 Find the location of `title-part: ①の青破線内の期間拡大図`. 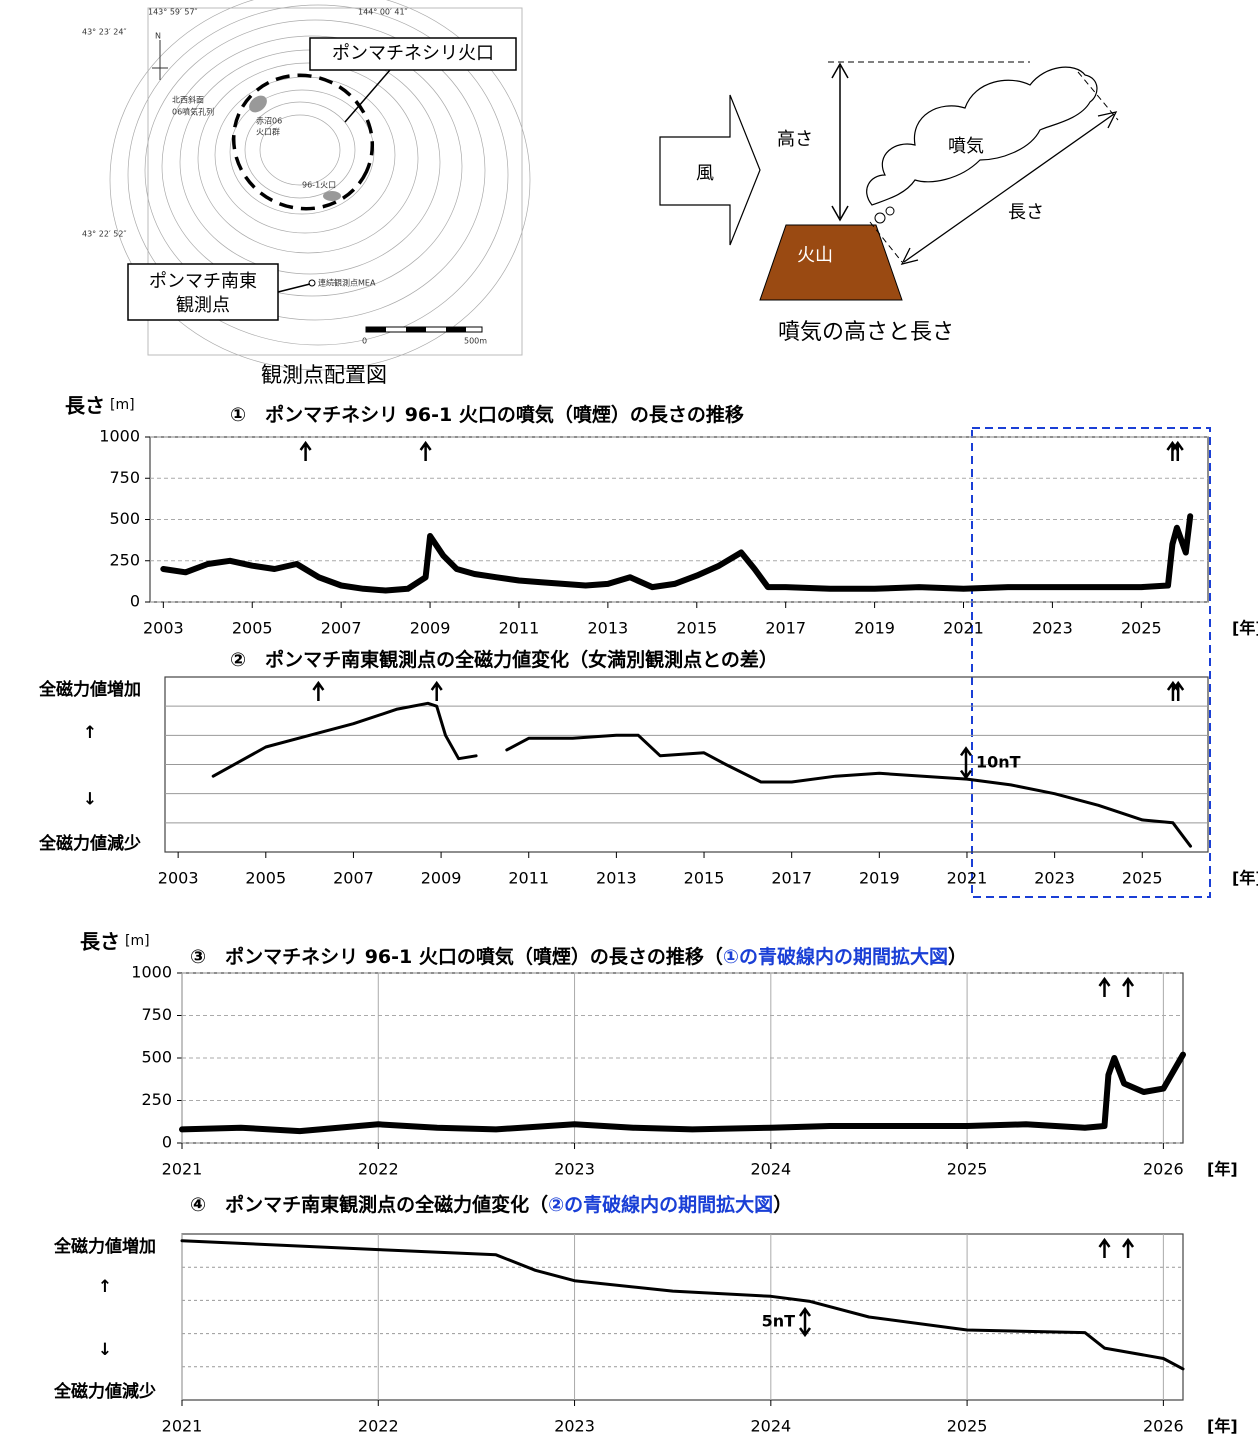

title-part: ①の青破線内の期間拡大図 is located at coordinates (835, 956).